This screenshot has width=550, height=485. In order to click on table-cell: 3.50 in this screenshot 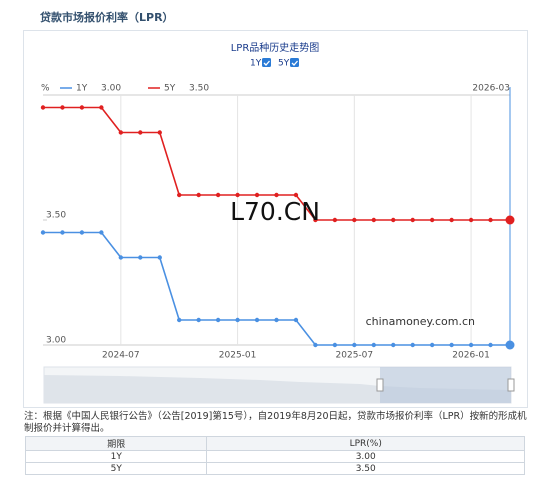, I will do `click(365, 468)`.